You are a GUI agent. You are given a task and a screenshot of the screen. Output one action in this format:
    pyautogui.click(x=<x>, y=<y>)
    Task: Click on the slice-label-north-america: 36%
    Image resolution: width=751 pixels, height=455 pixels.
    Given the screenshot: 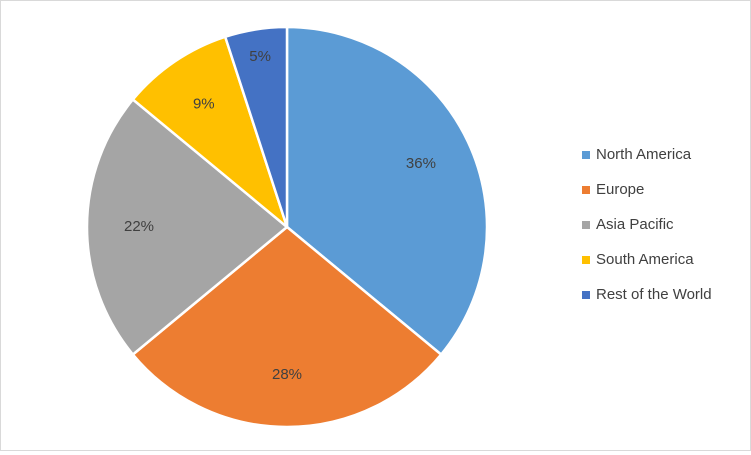 What is the action you would take?
    pyautogui.click(x=421, y=163)
    